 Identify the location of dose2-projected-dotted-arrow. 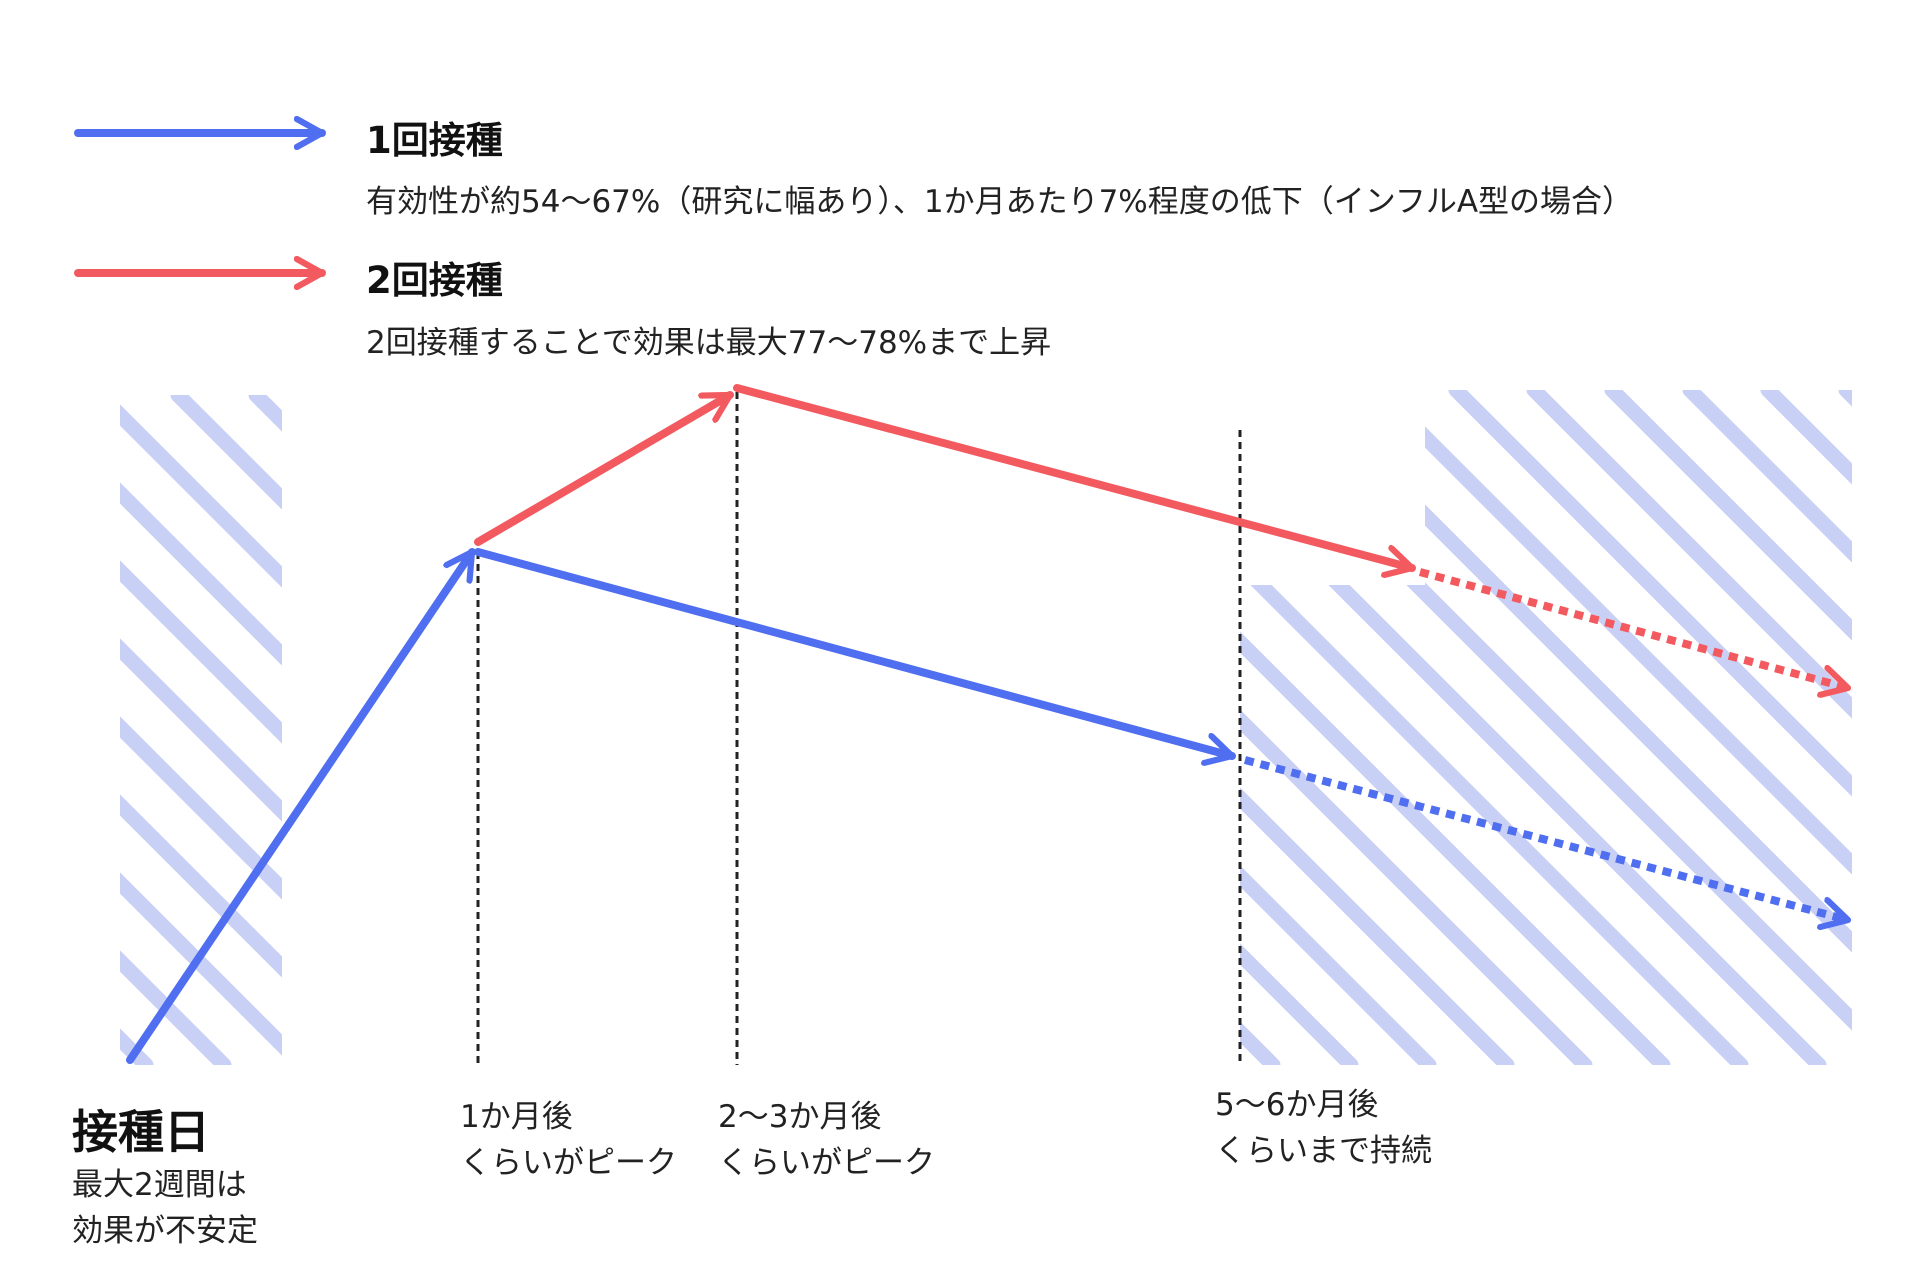
(1633, 628).